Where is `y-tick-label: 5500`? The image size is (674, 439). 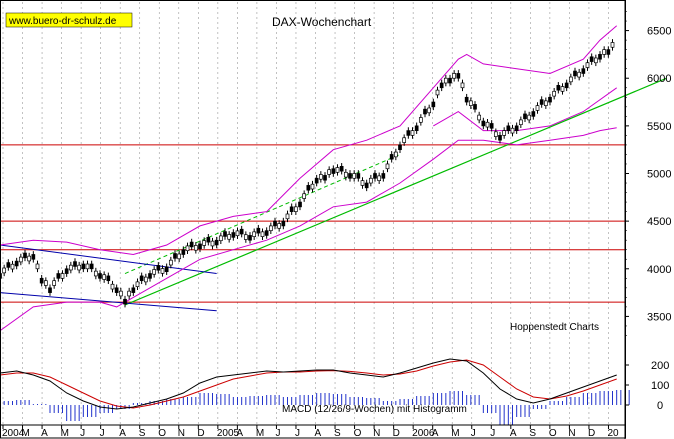
y-tick-label: 5500 is located at coordinates (659, 127).